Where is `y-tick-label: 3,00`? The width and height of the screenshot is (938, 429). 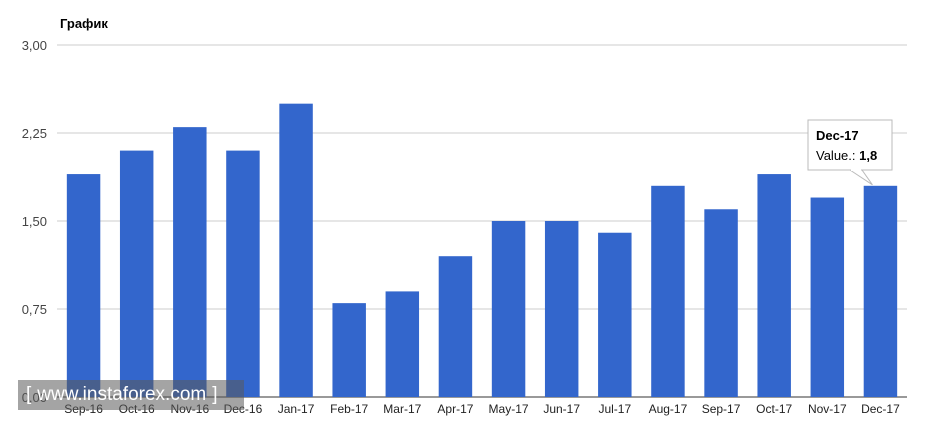 y-tick-label: 3,00 is located at coordinates (34, 45).